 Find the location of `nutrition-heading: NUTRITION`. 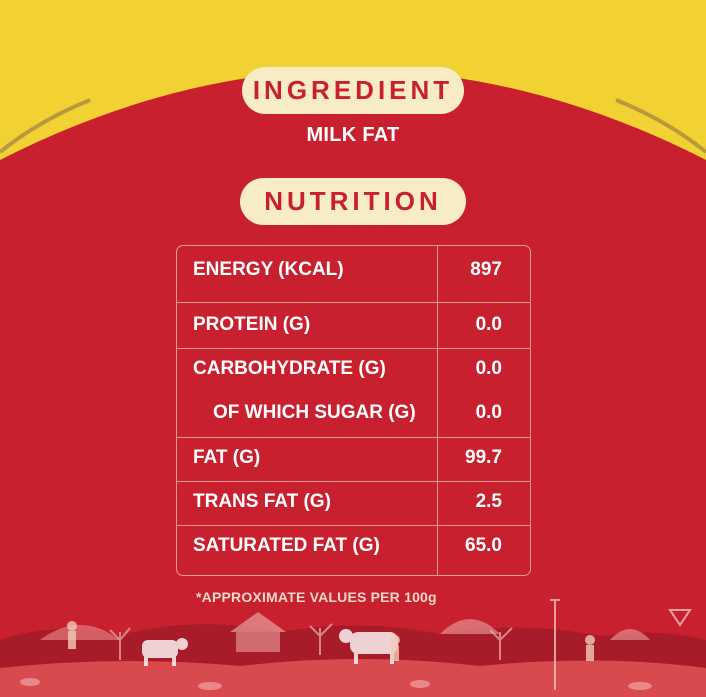

nutrition-heading: NUTRITION is located at coordinates (353, 201).